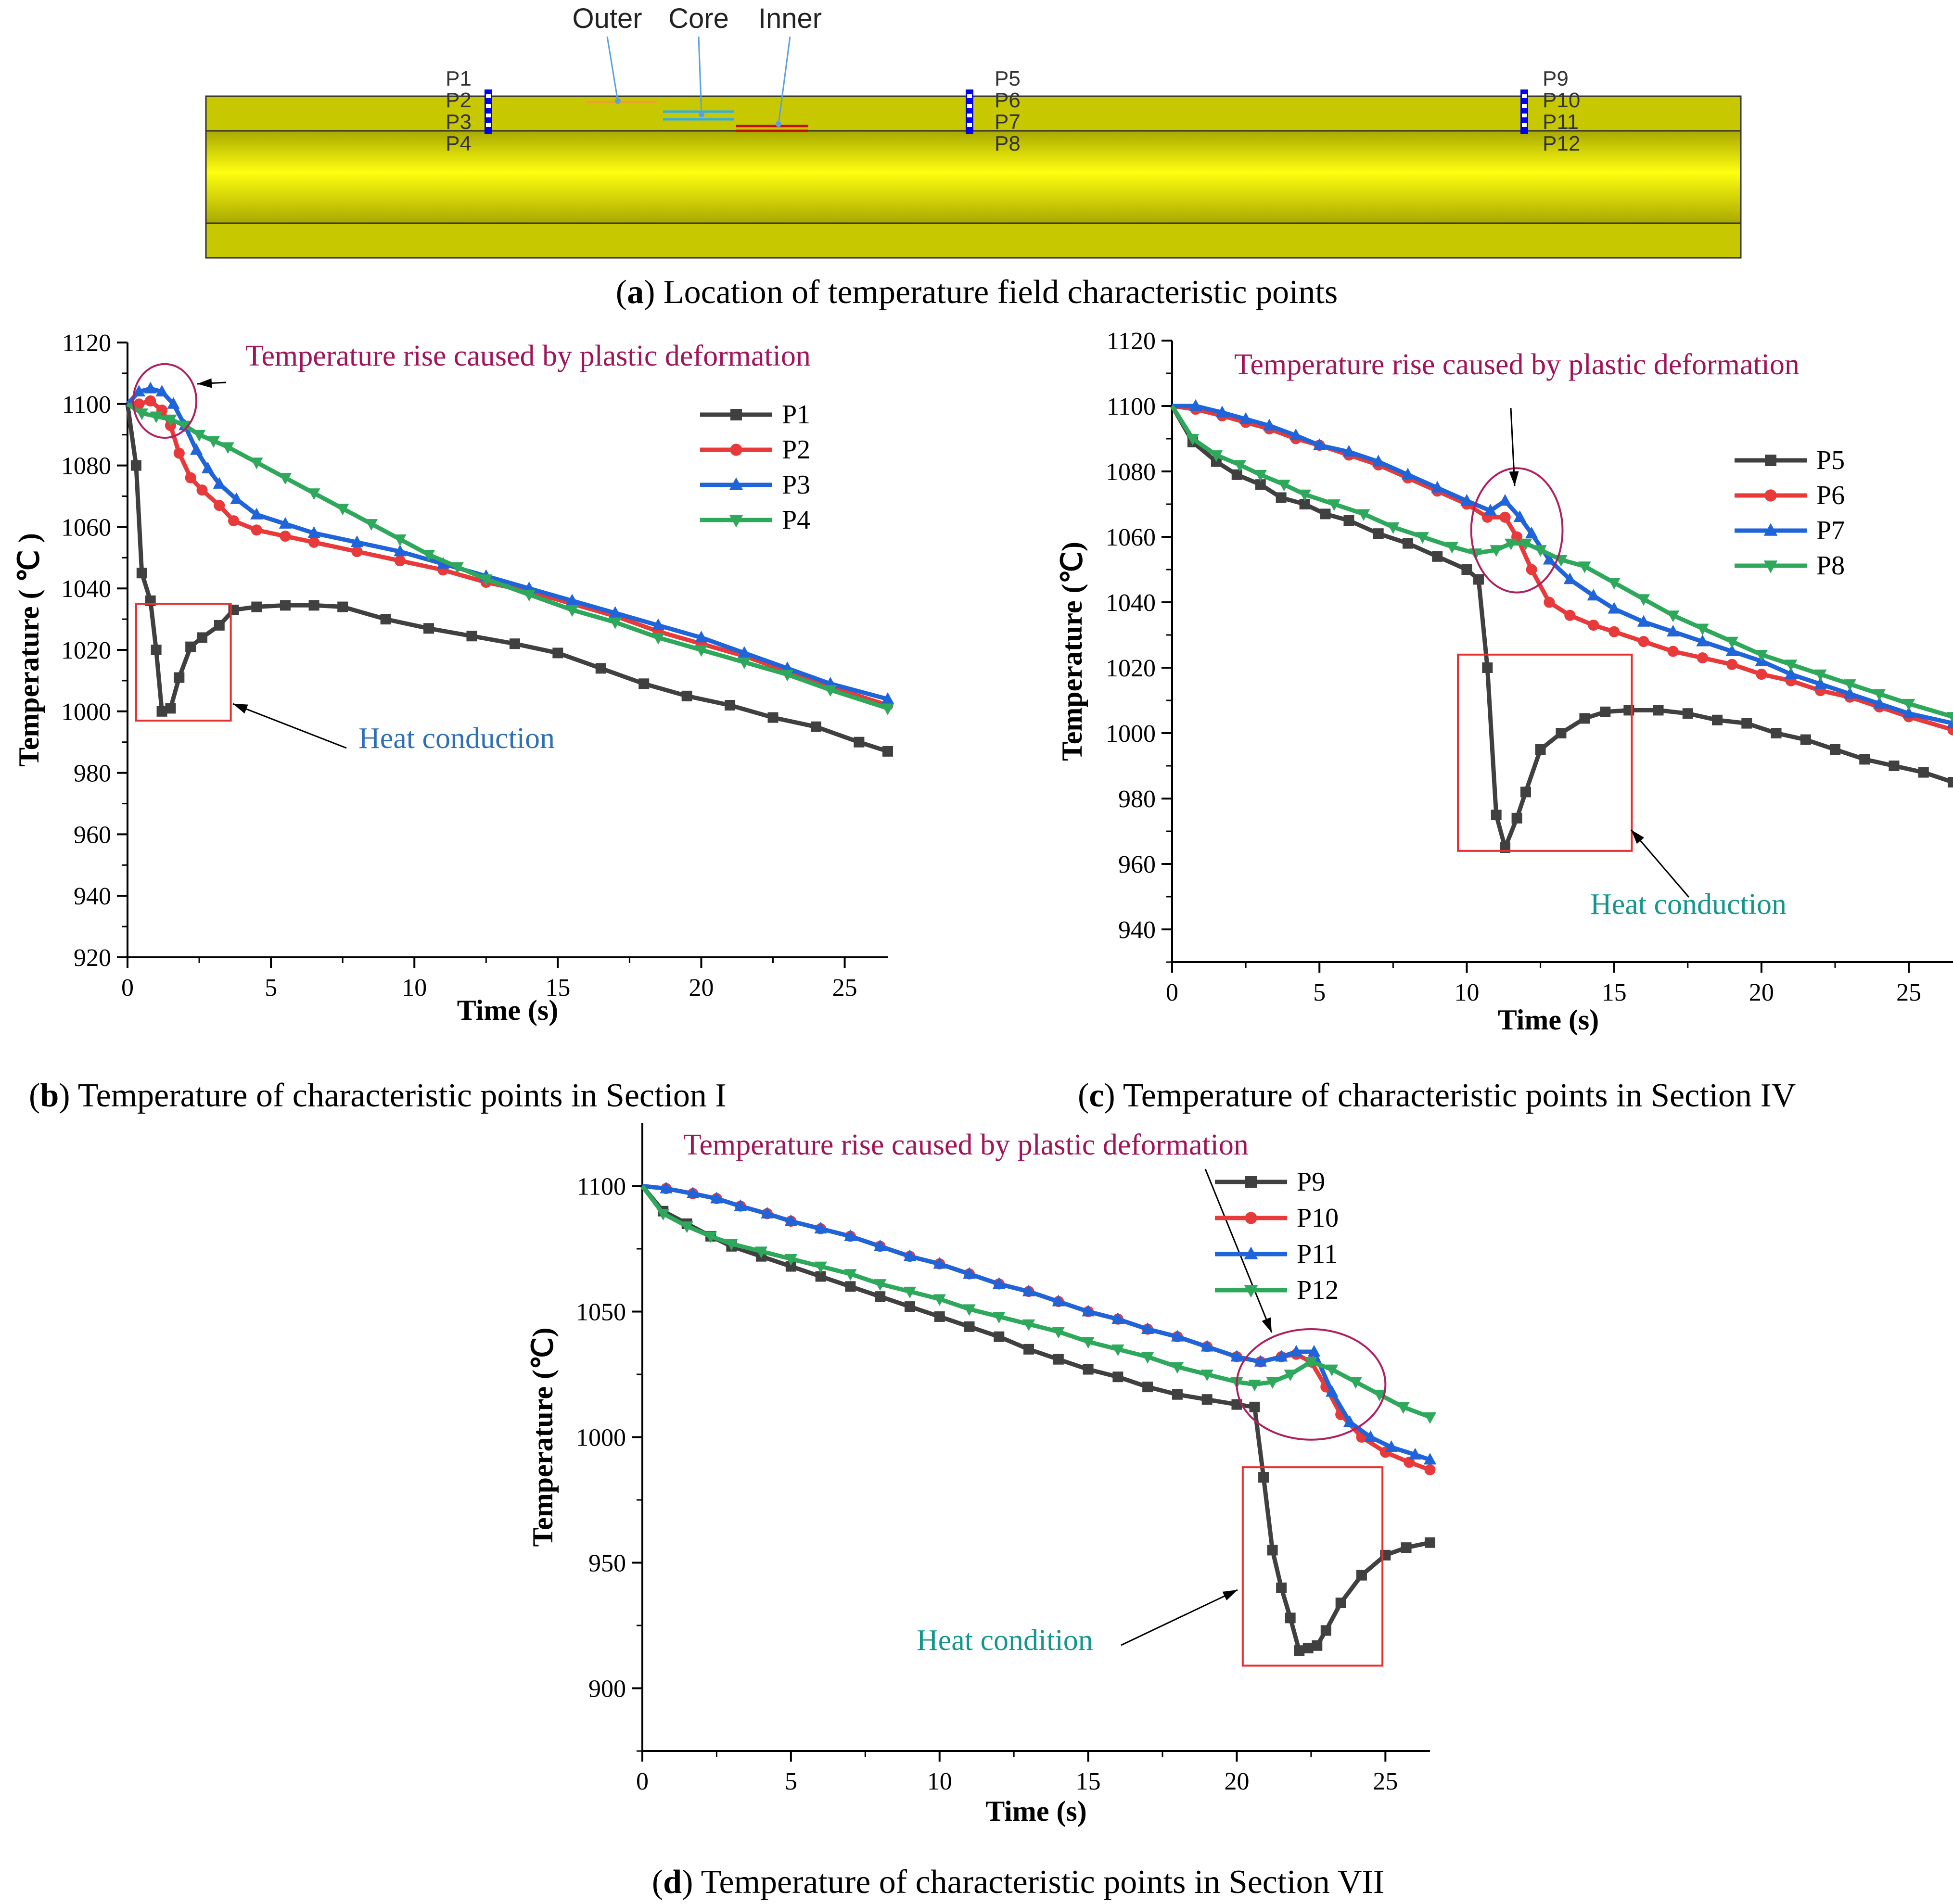  I want to click on legend-item-p12: P12, so click(1277, 1290).